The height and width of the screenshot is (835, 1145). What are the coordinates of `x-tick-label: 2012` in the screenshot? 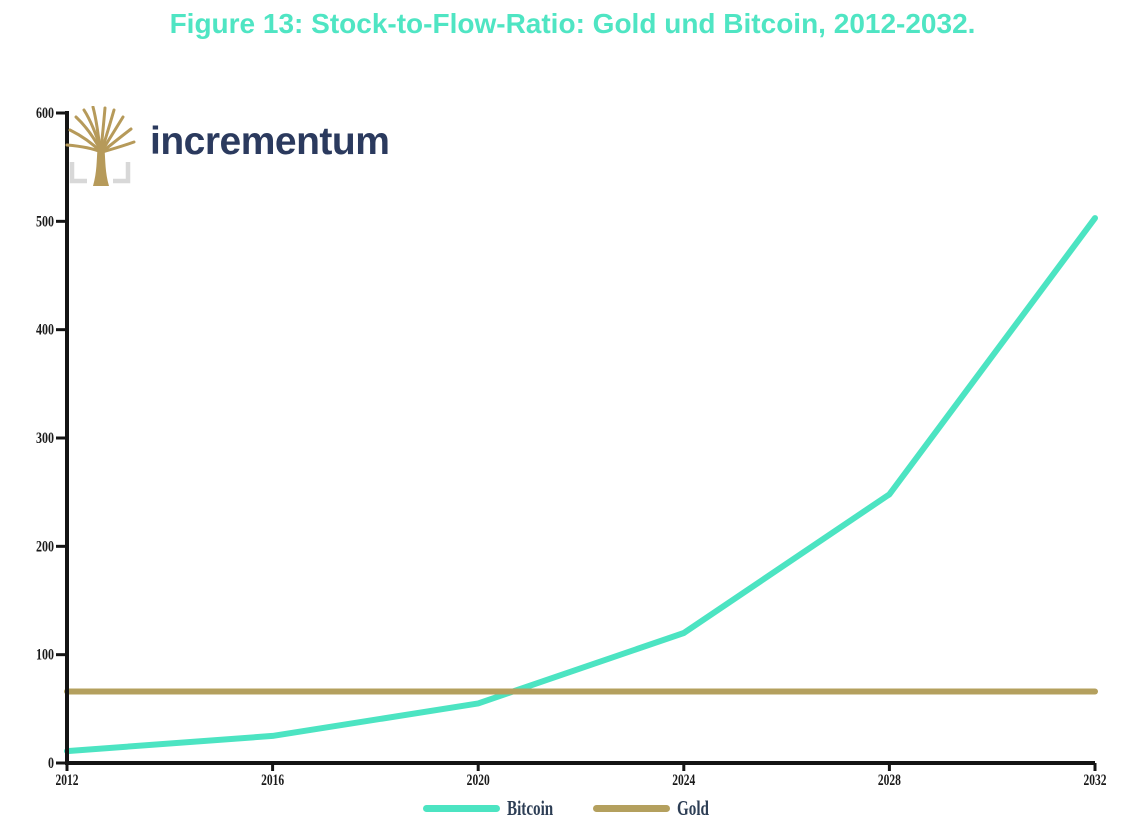 It's located at (66, 780).